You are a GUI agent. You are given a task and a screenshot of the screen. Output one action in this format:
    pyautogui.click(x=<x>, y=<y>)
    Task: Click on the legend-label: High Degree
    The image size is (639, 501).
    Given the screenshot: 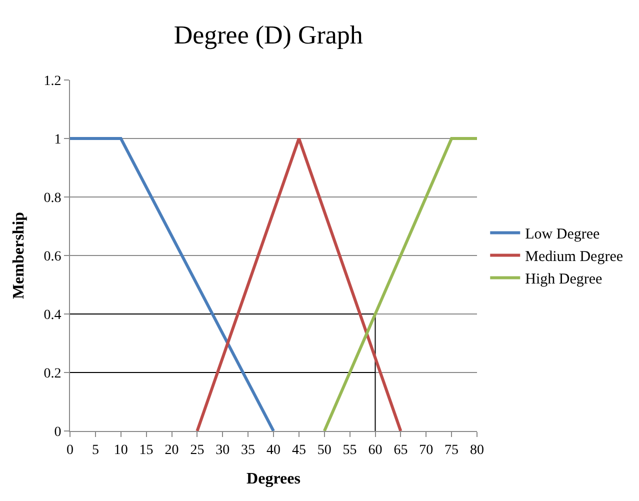 What is the action you would take?
    pyautogui.click(x=564, y=280)
    